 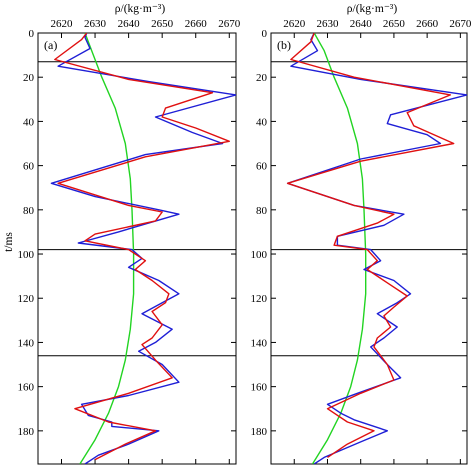 I want to click on y-axis-title: t/ms, so click(x=9, y=242).